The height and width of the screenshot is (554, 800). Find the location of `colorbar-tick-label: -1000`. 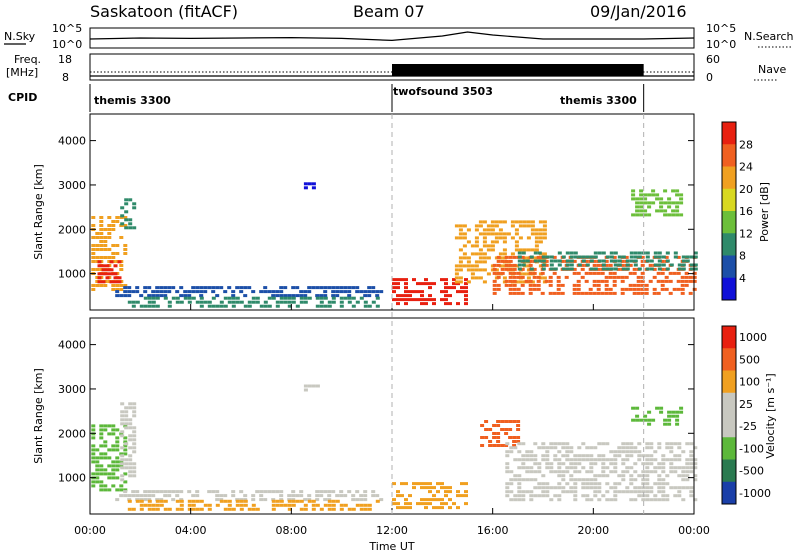

colorbar-tick-label: -1000 is located at coordinates (755, 493).